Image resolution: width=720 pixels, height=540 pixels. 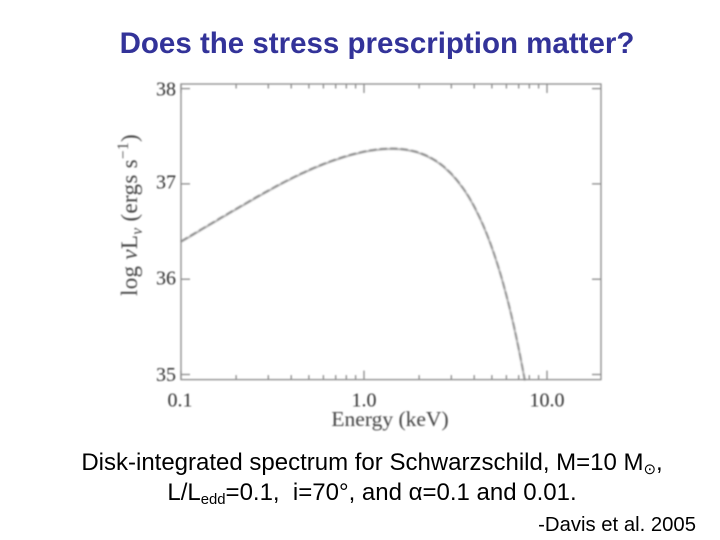 What do you see at coordinates (166, 90) in the screenshot?
I see `svg-text: 38` at bounding box center [166, 90].